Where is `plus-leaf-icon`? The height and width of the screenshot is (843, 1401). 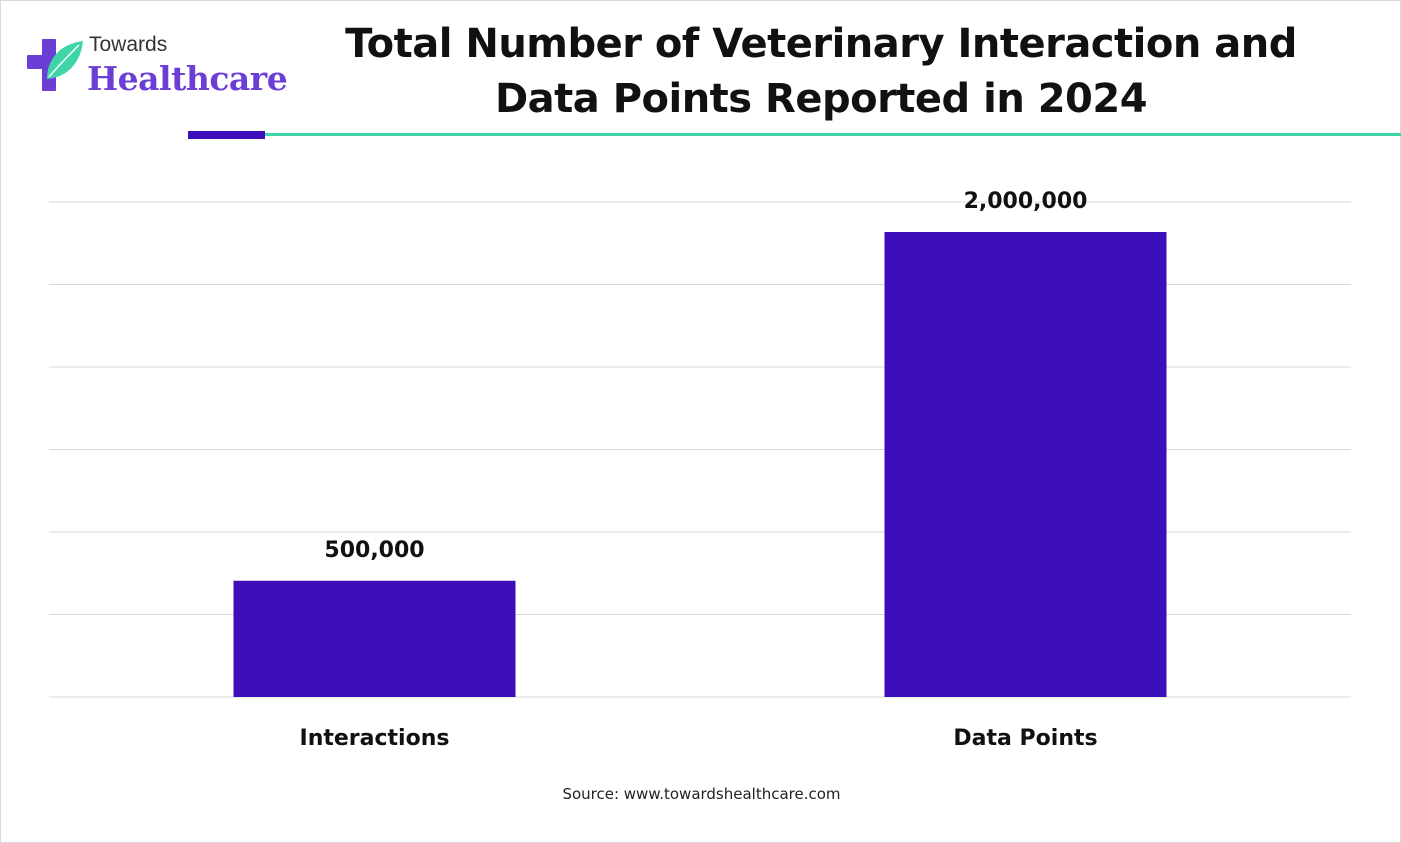
plus-leaf-icon is located at coordinates (55, 65).